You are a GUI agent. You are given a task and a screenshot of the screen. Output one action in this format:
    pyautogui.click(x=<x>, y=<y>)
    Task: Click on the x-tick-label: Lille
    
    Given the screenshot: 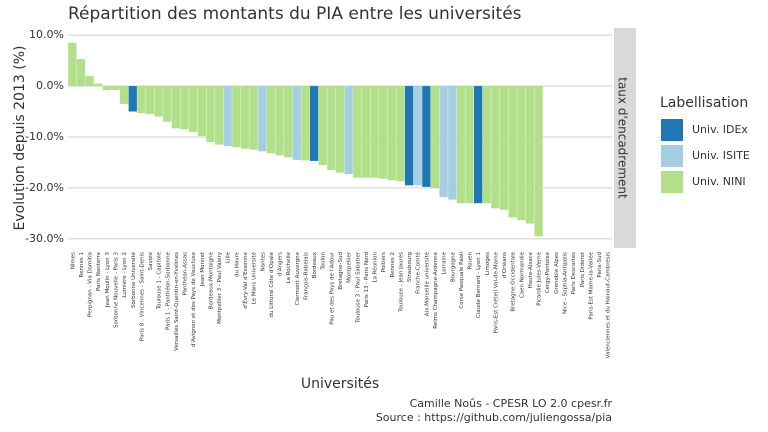 What is the action you would take?
    pyautogui.click(x=229, y=257)
    